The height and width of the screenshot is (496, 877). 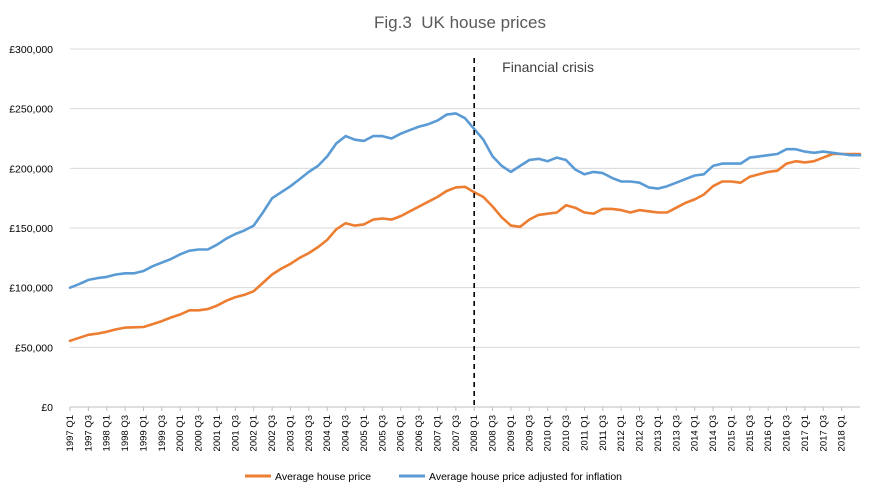 I want to click on x-tick-label: 1998 Q1, so click(x=107, y=433).